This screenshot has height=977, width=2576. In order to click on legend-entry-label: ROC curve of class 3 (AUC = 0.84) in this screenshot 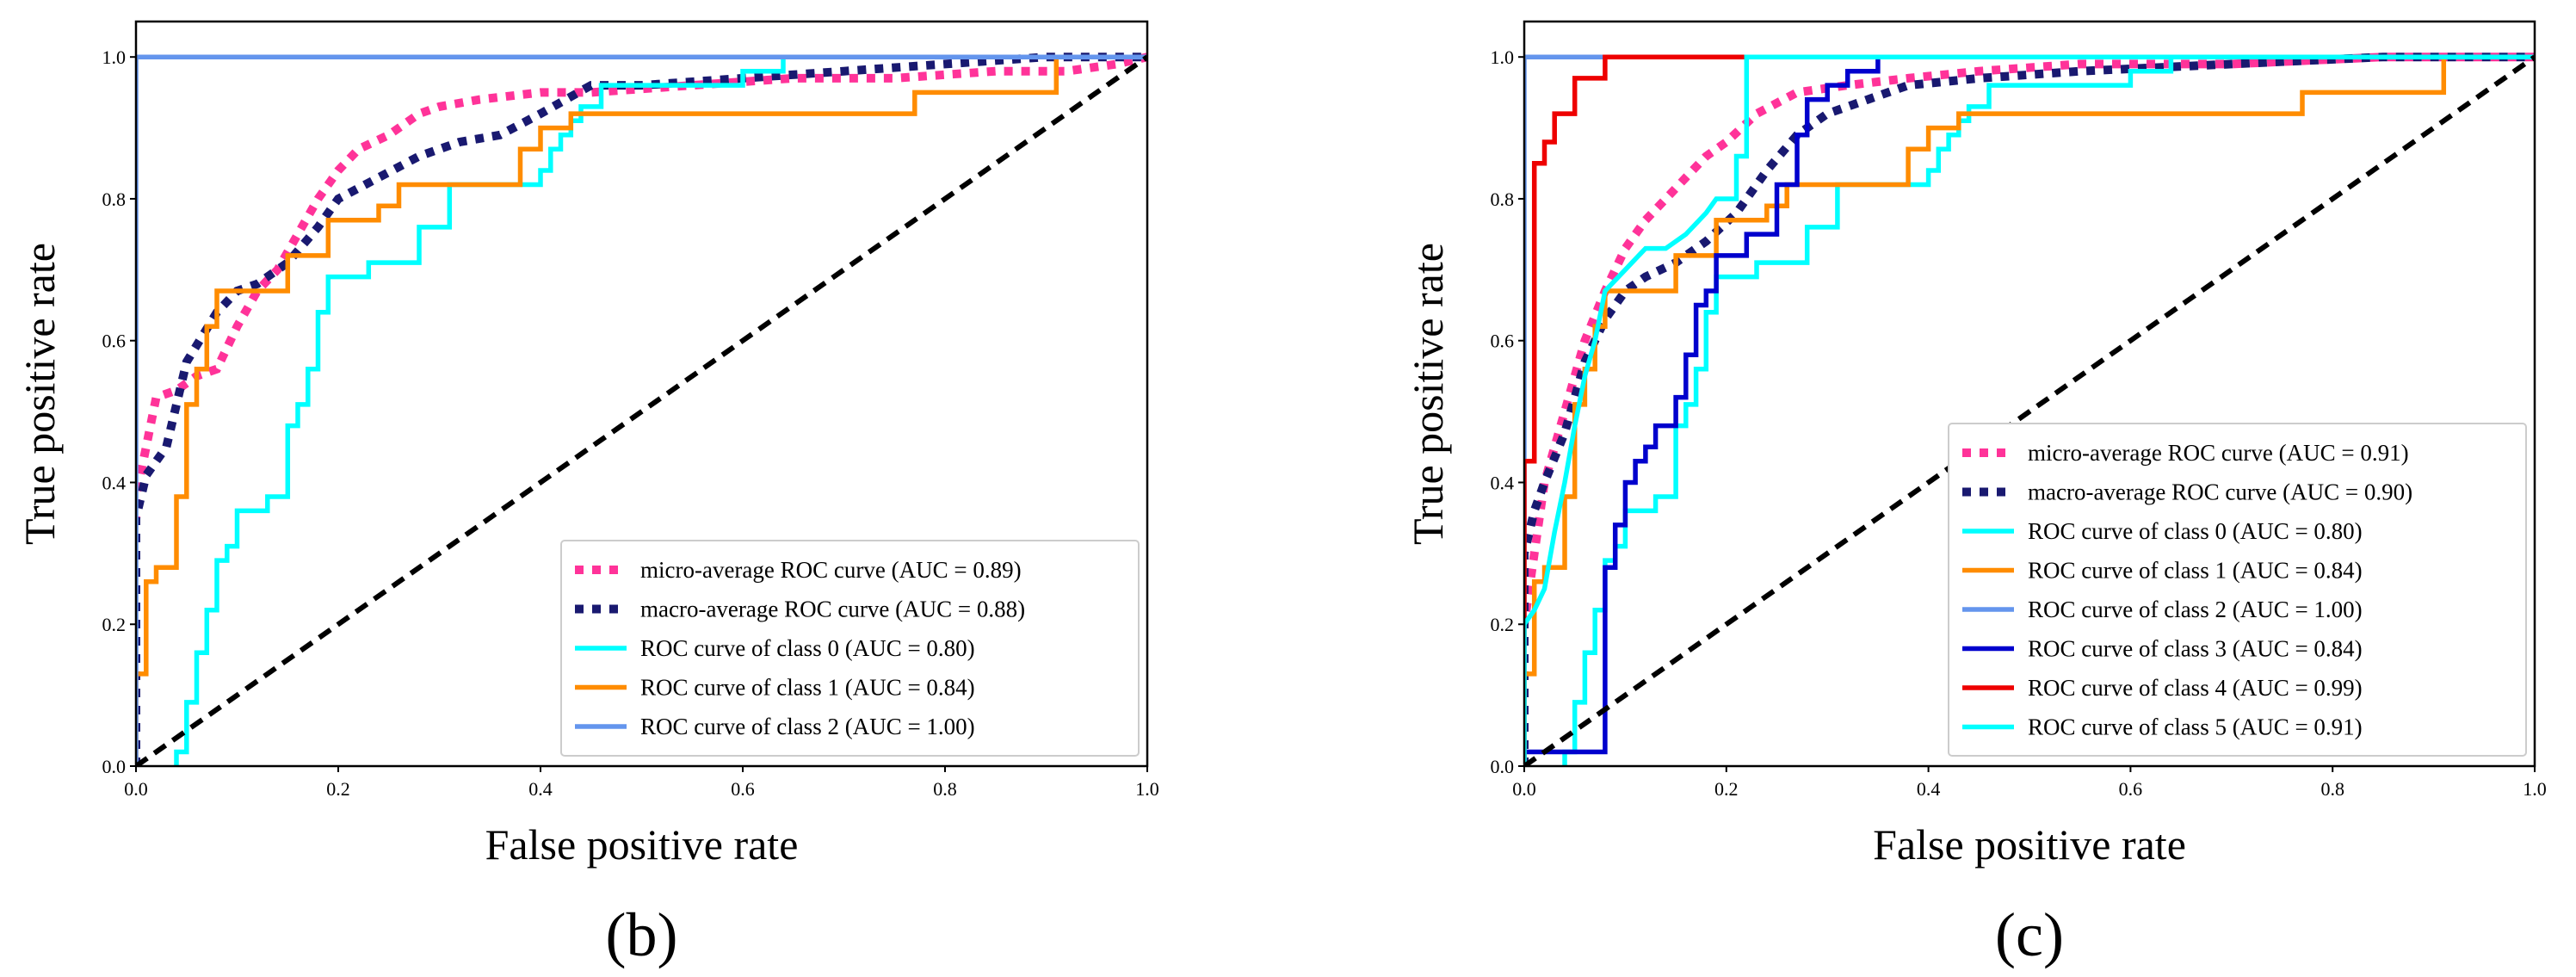, I will do `click(2195, 649)`.